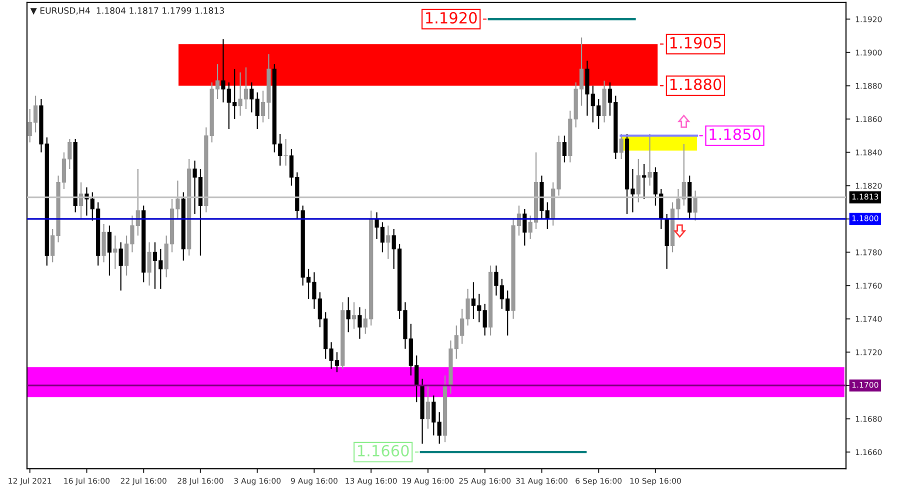 The height and width of the screenshot is (496, 900). Describe the element at coordinates (695, 42) in the screenshot. I see `annotation: 1.1905` at that location.